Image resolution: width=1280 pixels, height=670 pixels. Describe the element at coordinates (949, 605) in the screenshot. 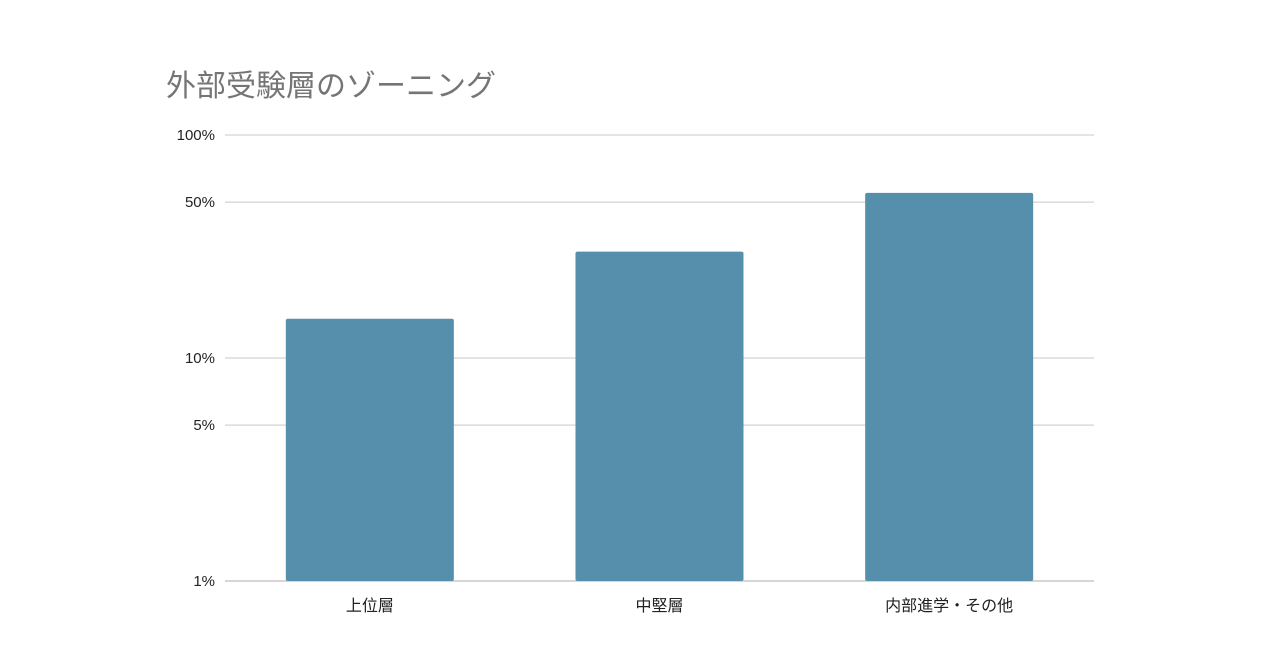

I see `x-tick-label: 内部進学・その他` at that location.